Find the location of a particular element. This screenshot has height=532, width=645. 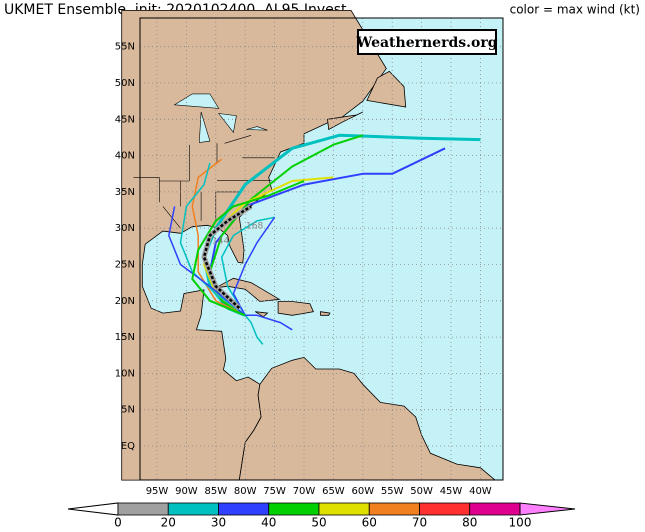

watermark: Weathernerds.org is located at coordinates (427, 43).